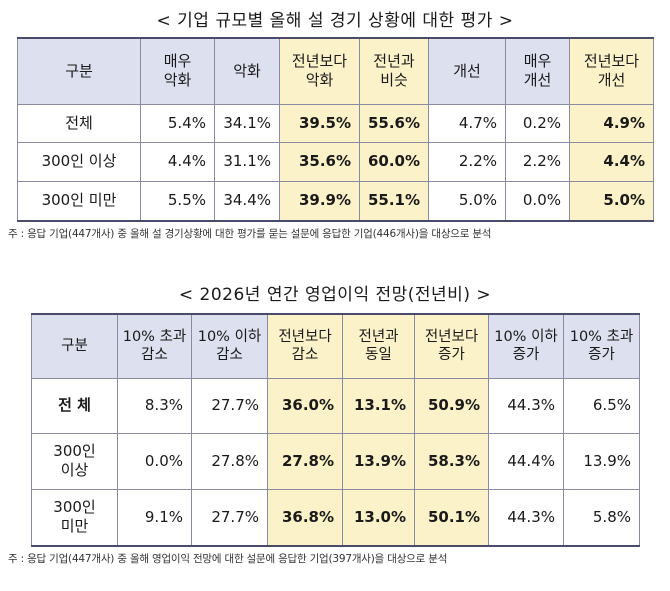 This screenshot has width=670, height=591. Describe the element at coordinates (177, 71) in the screenshot. I see `t1-header-cell: 매우 악화` at that location.